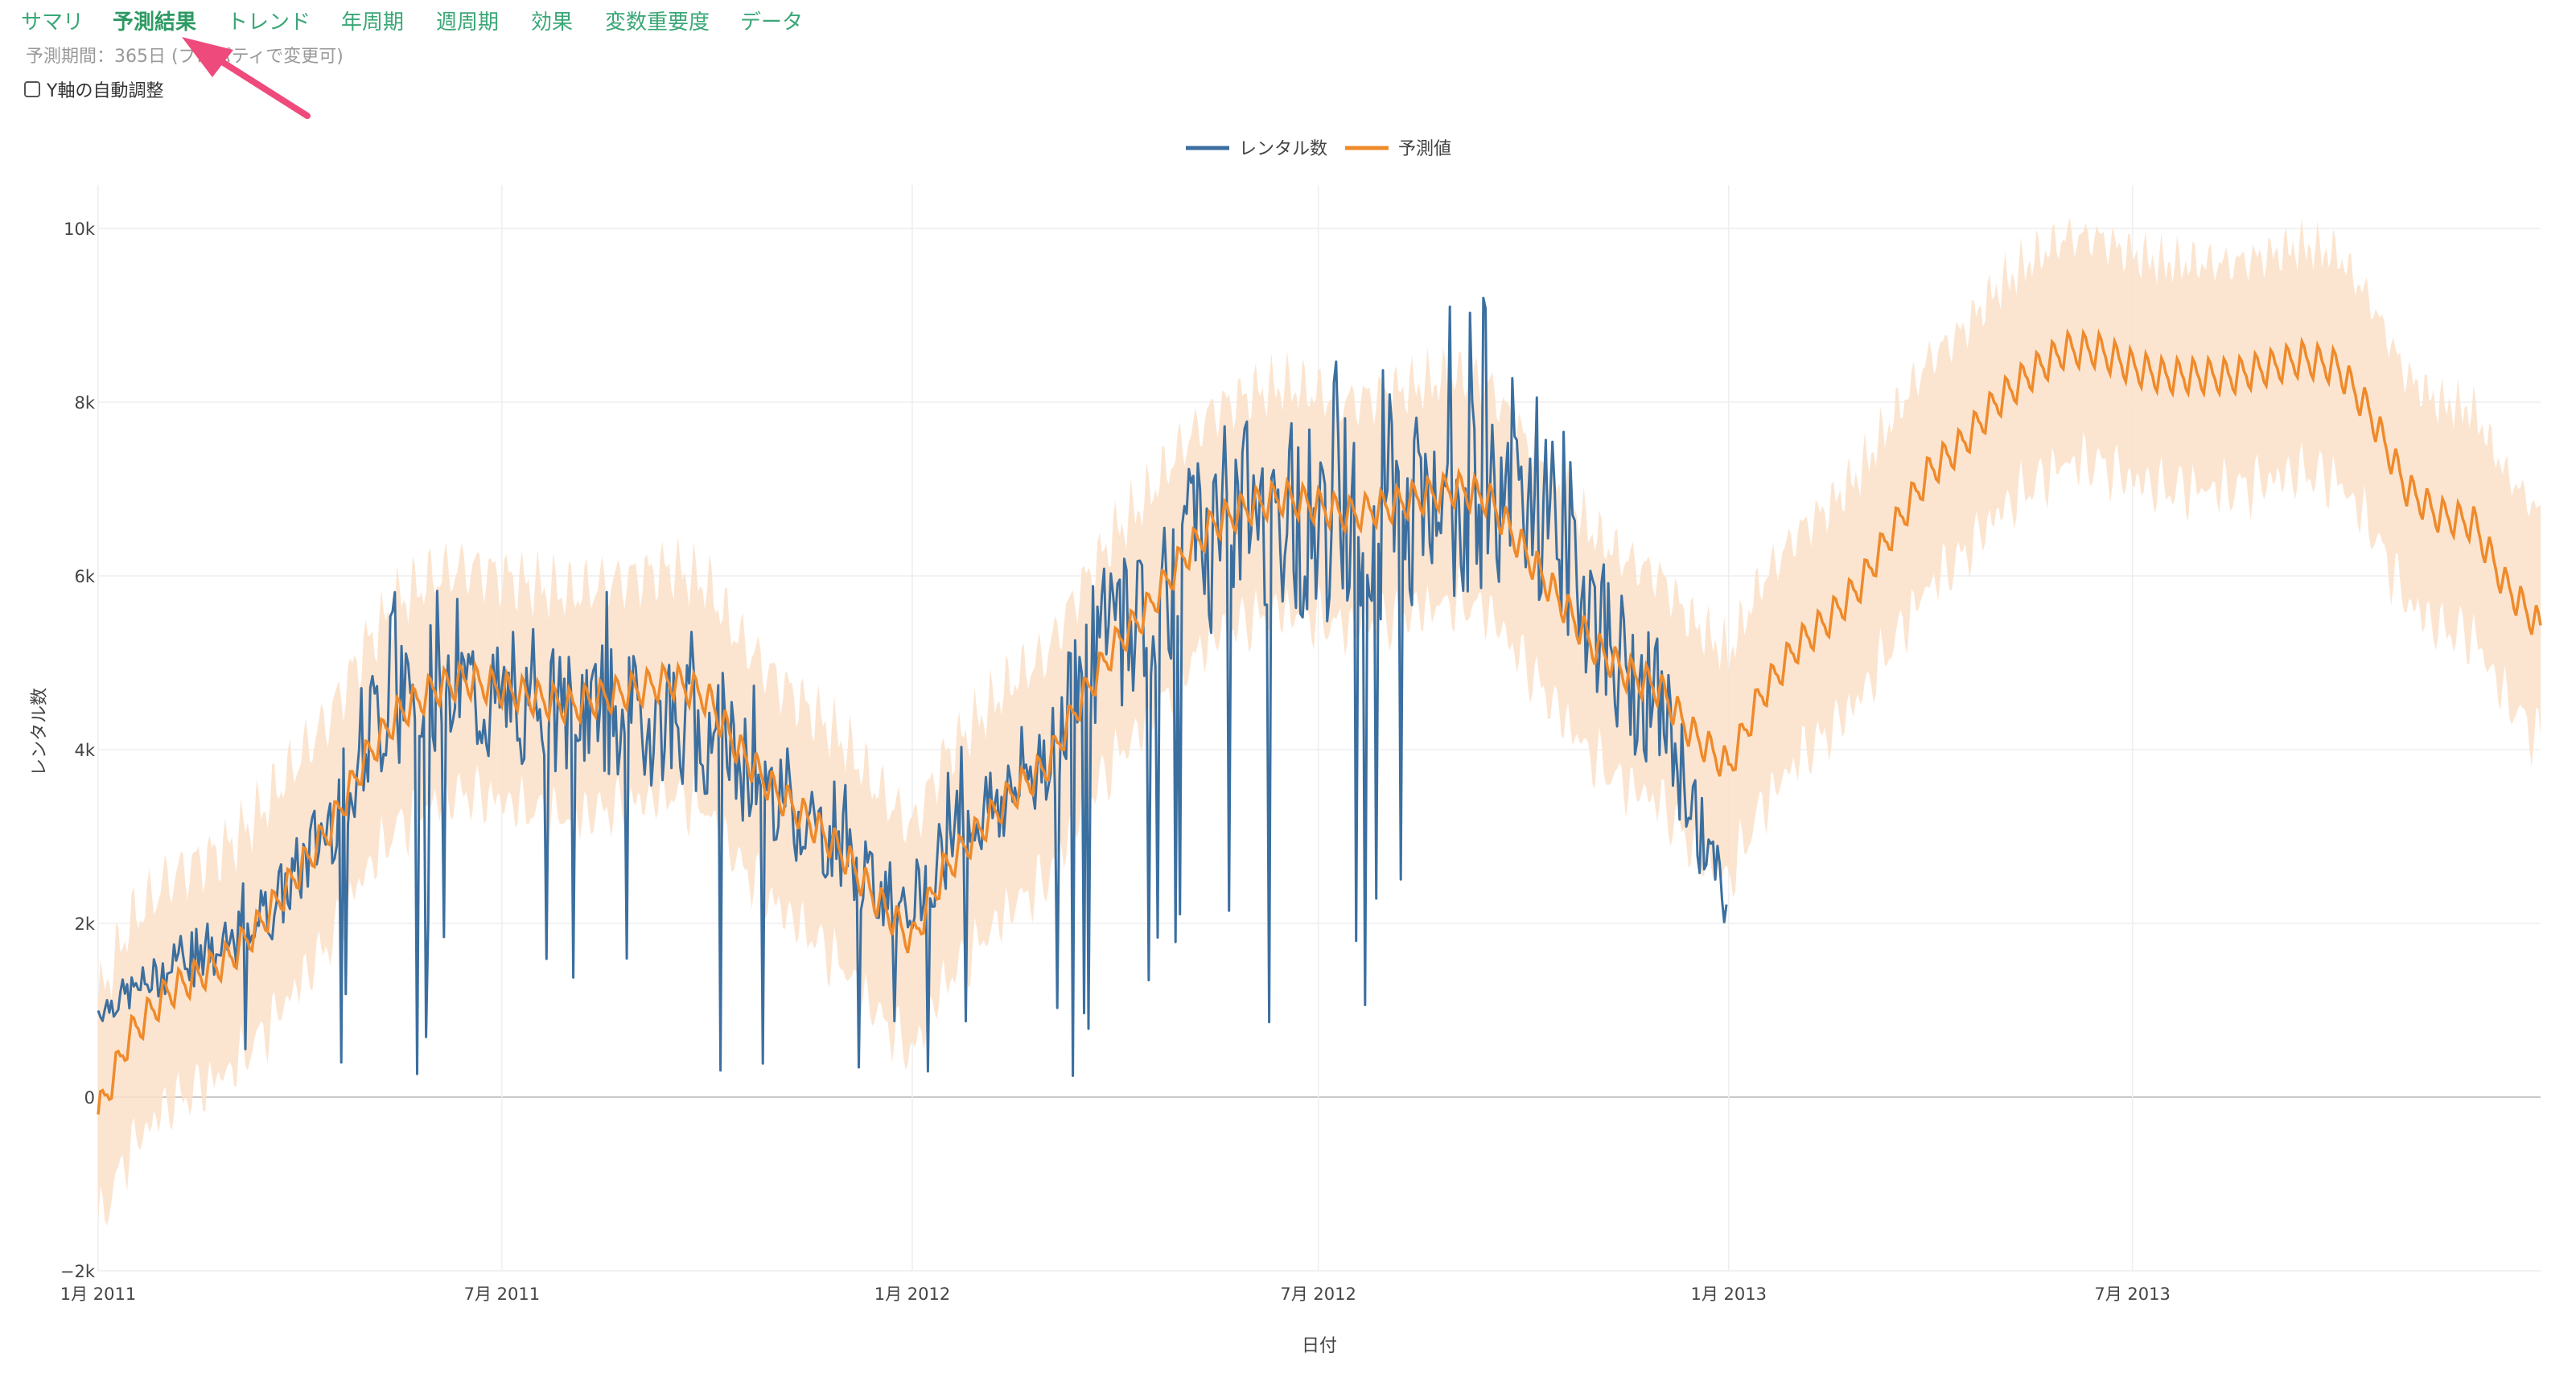 Image resolution: width=2576 pixels, height=1377 pixels. I want to click on legend-actual-label: レンタル数, so click(1283, 149).